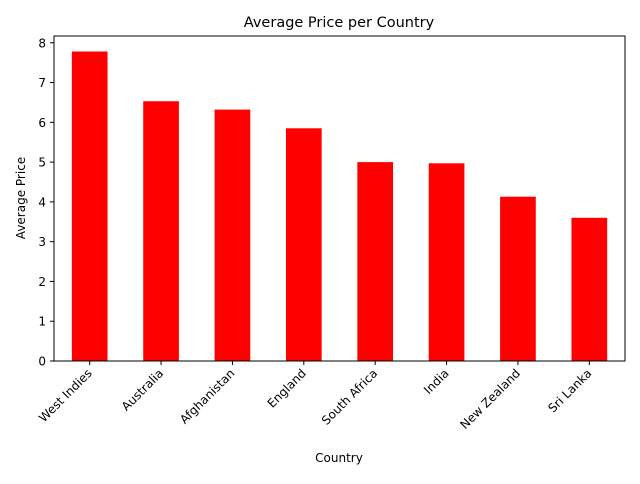 The width and height of the screenshot is (640, 484). I want to click on y-tick-label: 4, so click(42, 202).